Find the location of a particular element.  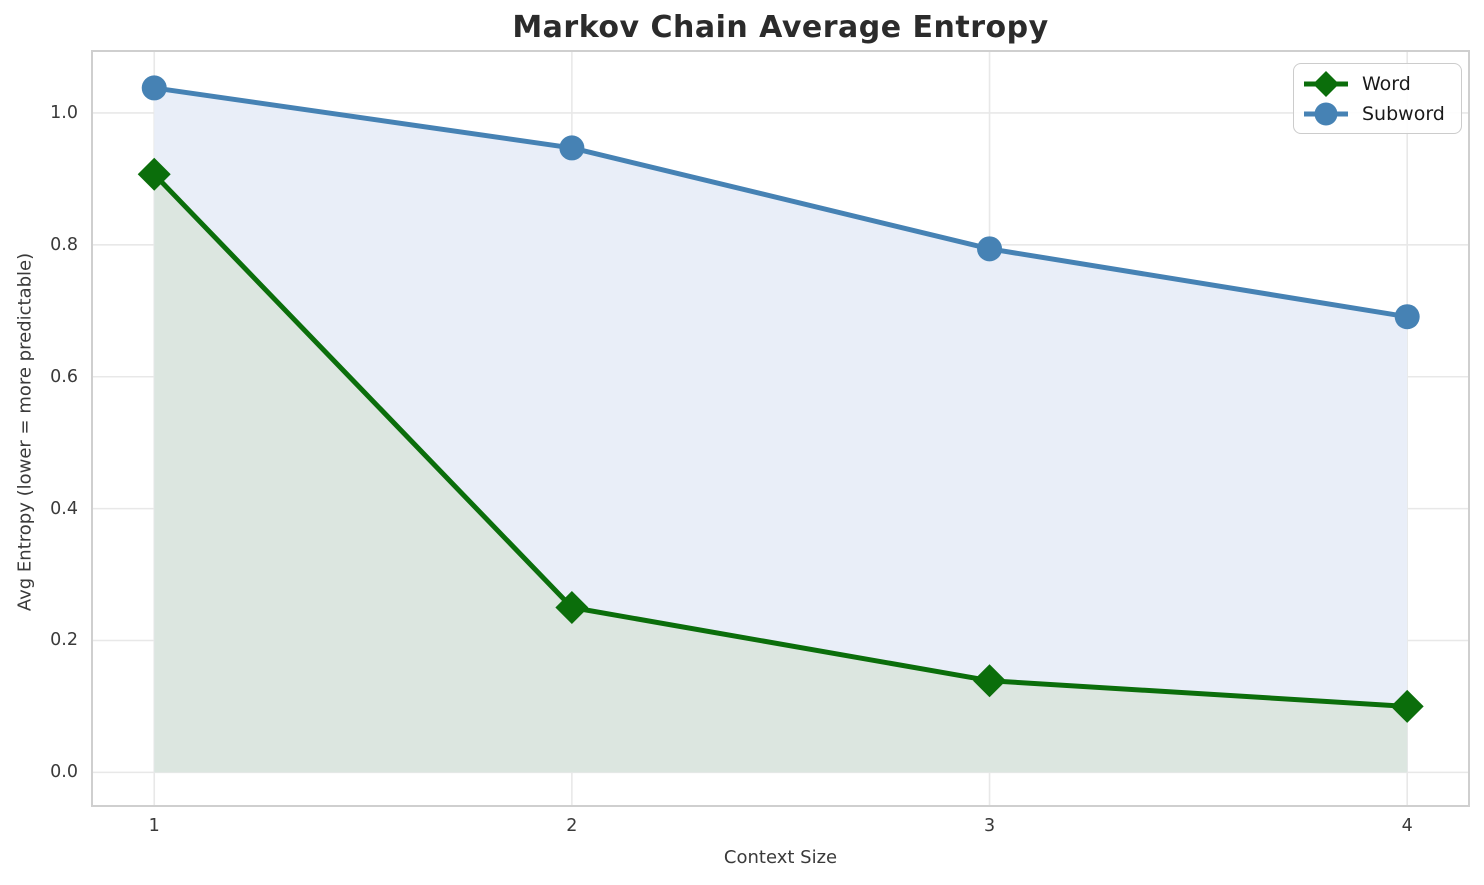

x-tick-label: 3 is located at coordinates (989, 826).